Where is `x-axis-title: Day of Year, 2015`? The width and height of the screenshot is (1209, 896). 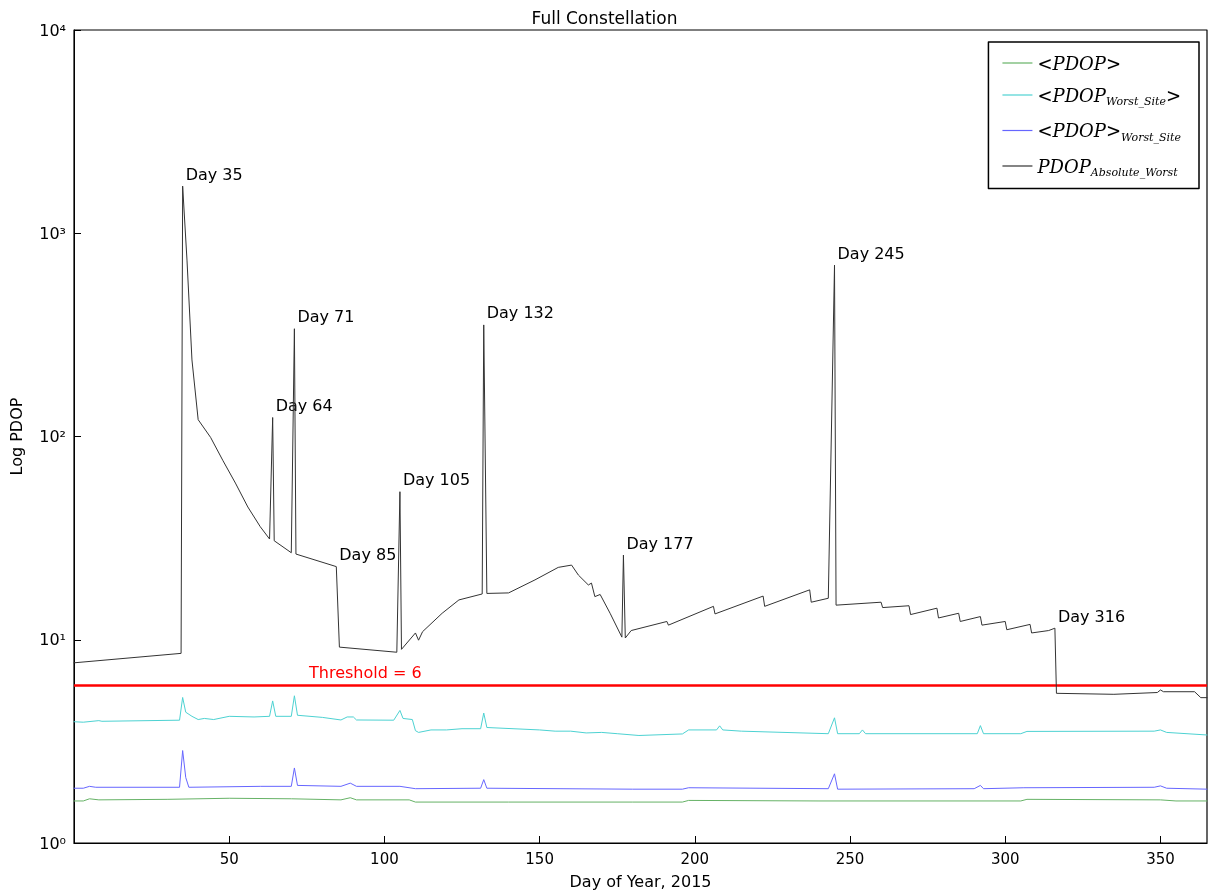
x-axis-title: Day of Year, 2015 is located at coordinates (640, 881).